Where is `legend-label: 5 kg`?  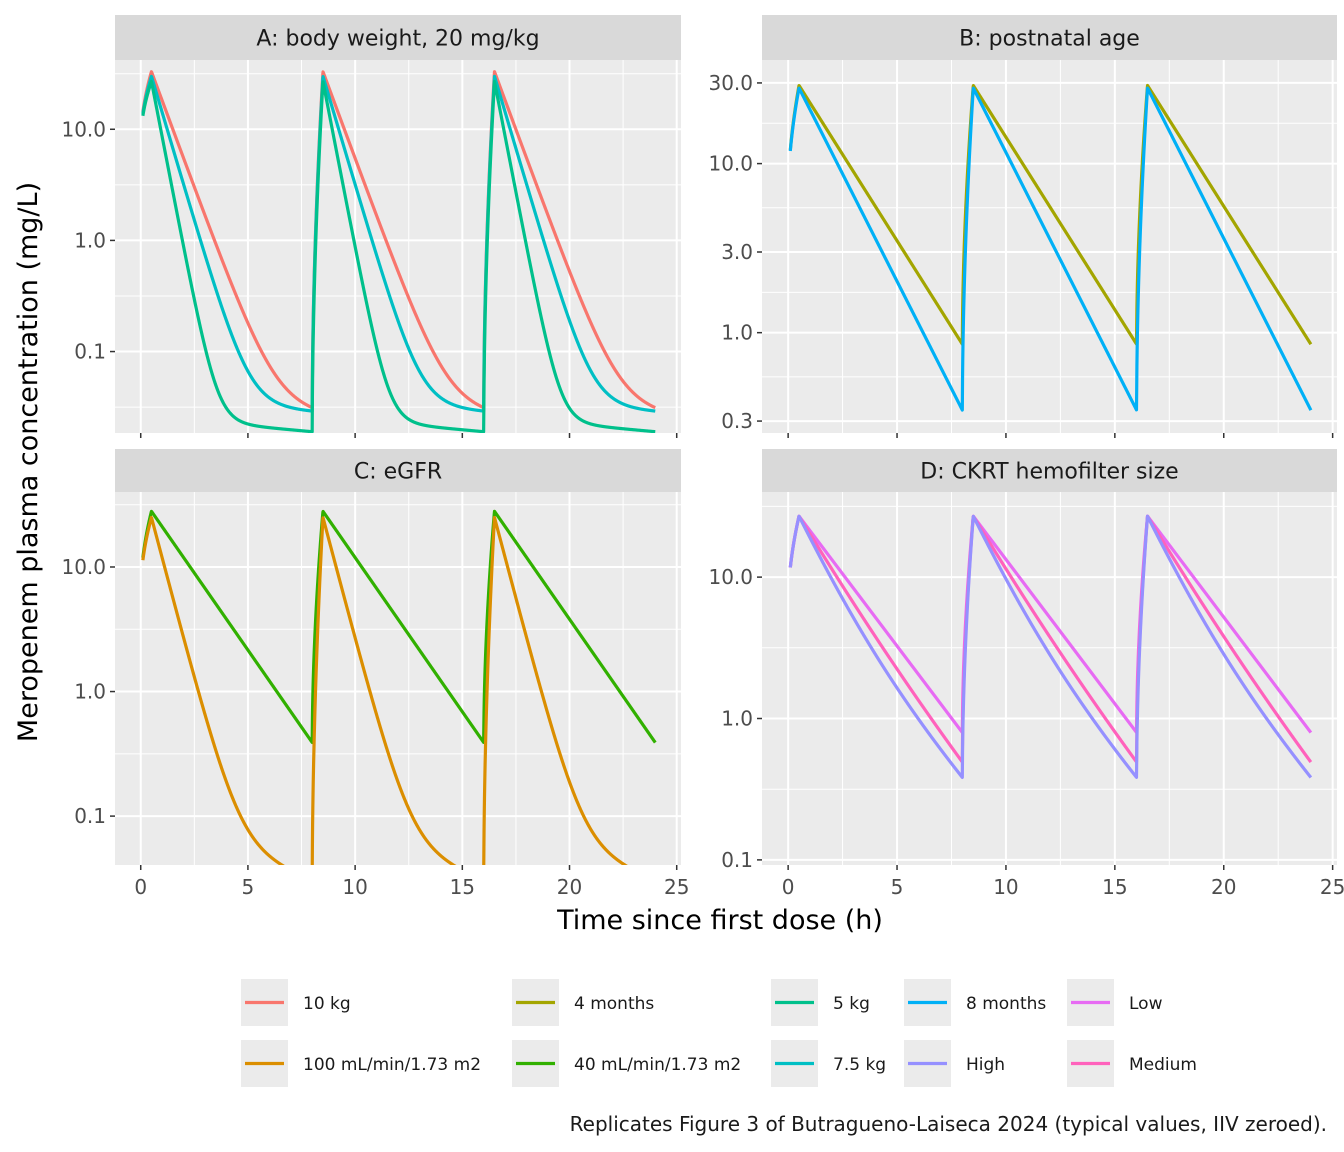 legend-label: 5 kg is located at coordinates (851, 1004).